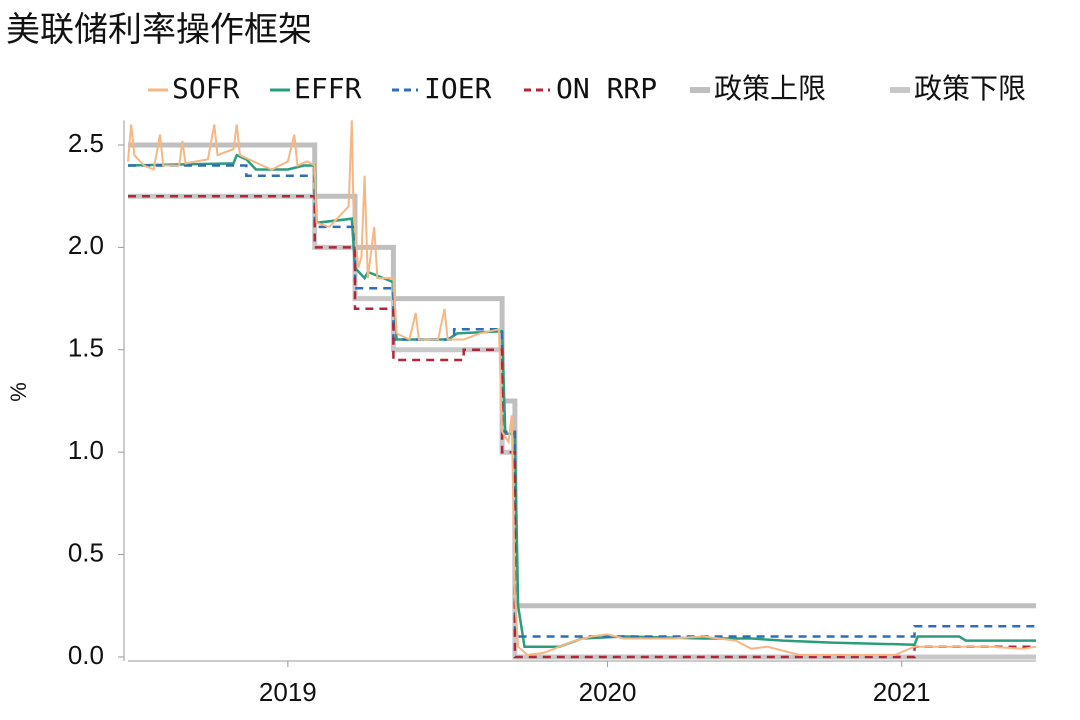 This screenshot has width=1080, height=720. I want to click on legend-label: 政策上限, so click(770, 88).